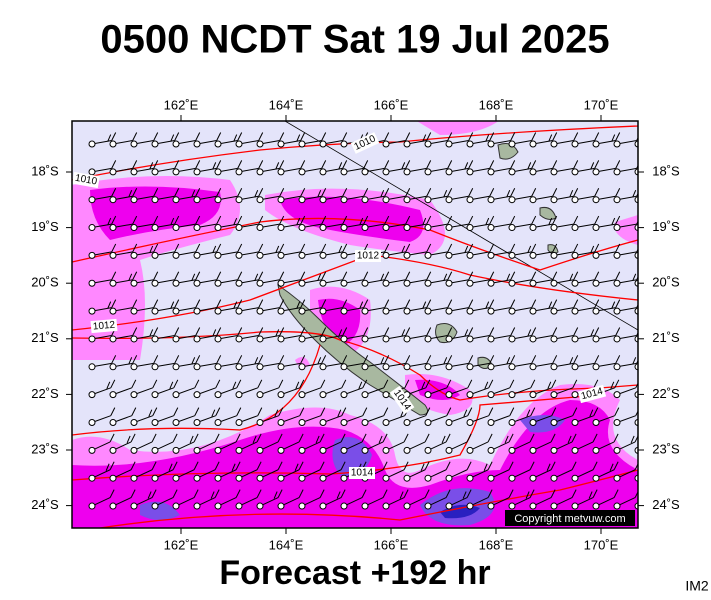  I want to click on forecast-label: Forecast +192 hr, so click(354, 573).